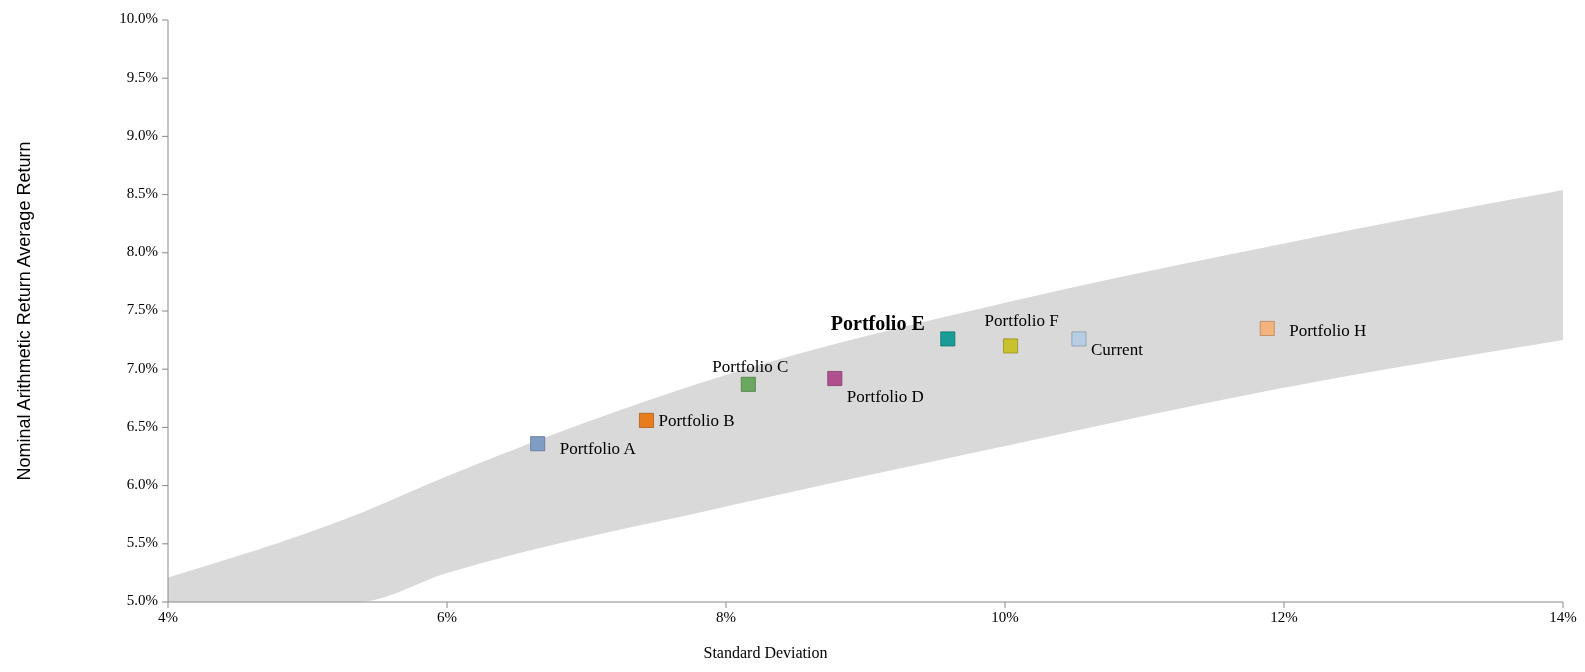 This screenshot has width=1585, height=672. What do you see at coordinates (885, 397) in the screenshot?
I see `series-label: Portfolio D` at bounding box center [885, 397].